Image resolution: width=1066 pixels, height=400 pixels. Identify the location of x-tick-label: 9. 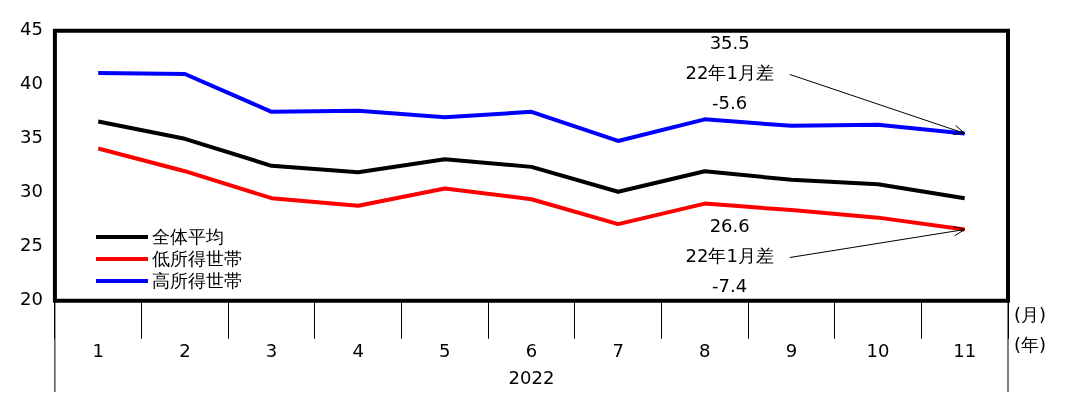
(791, 351).